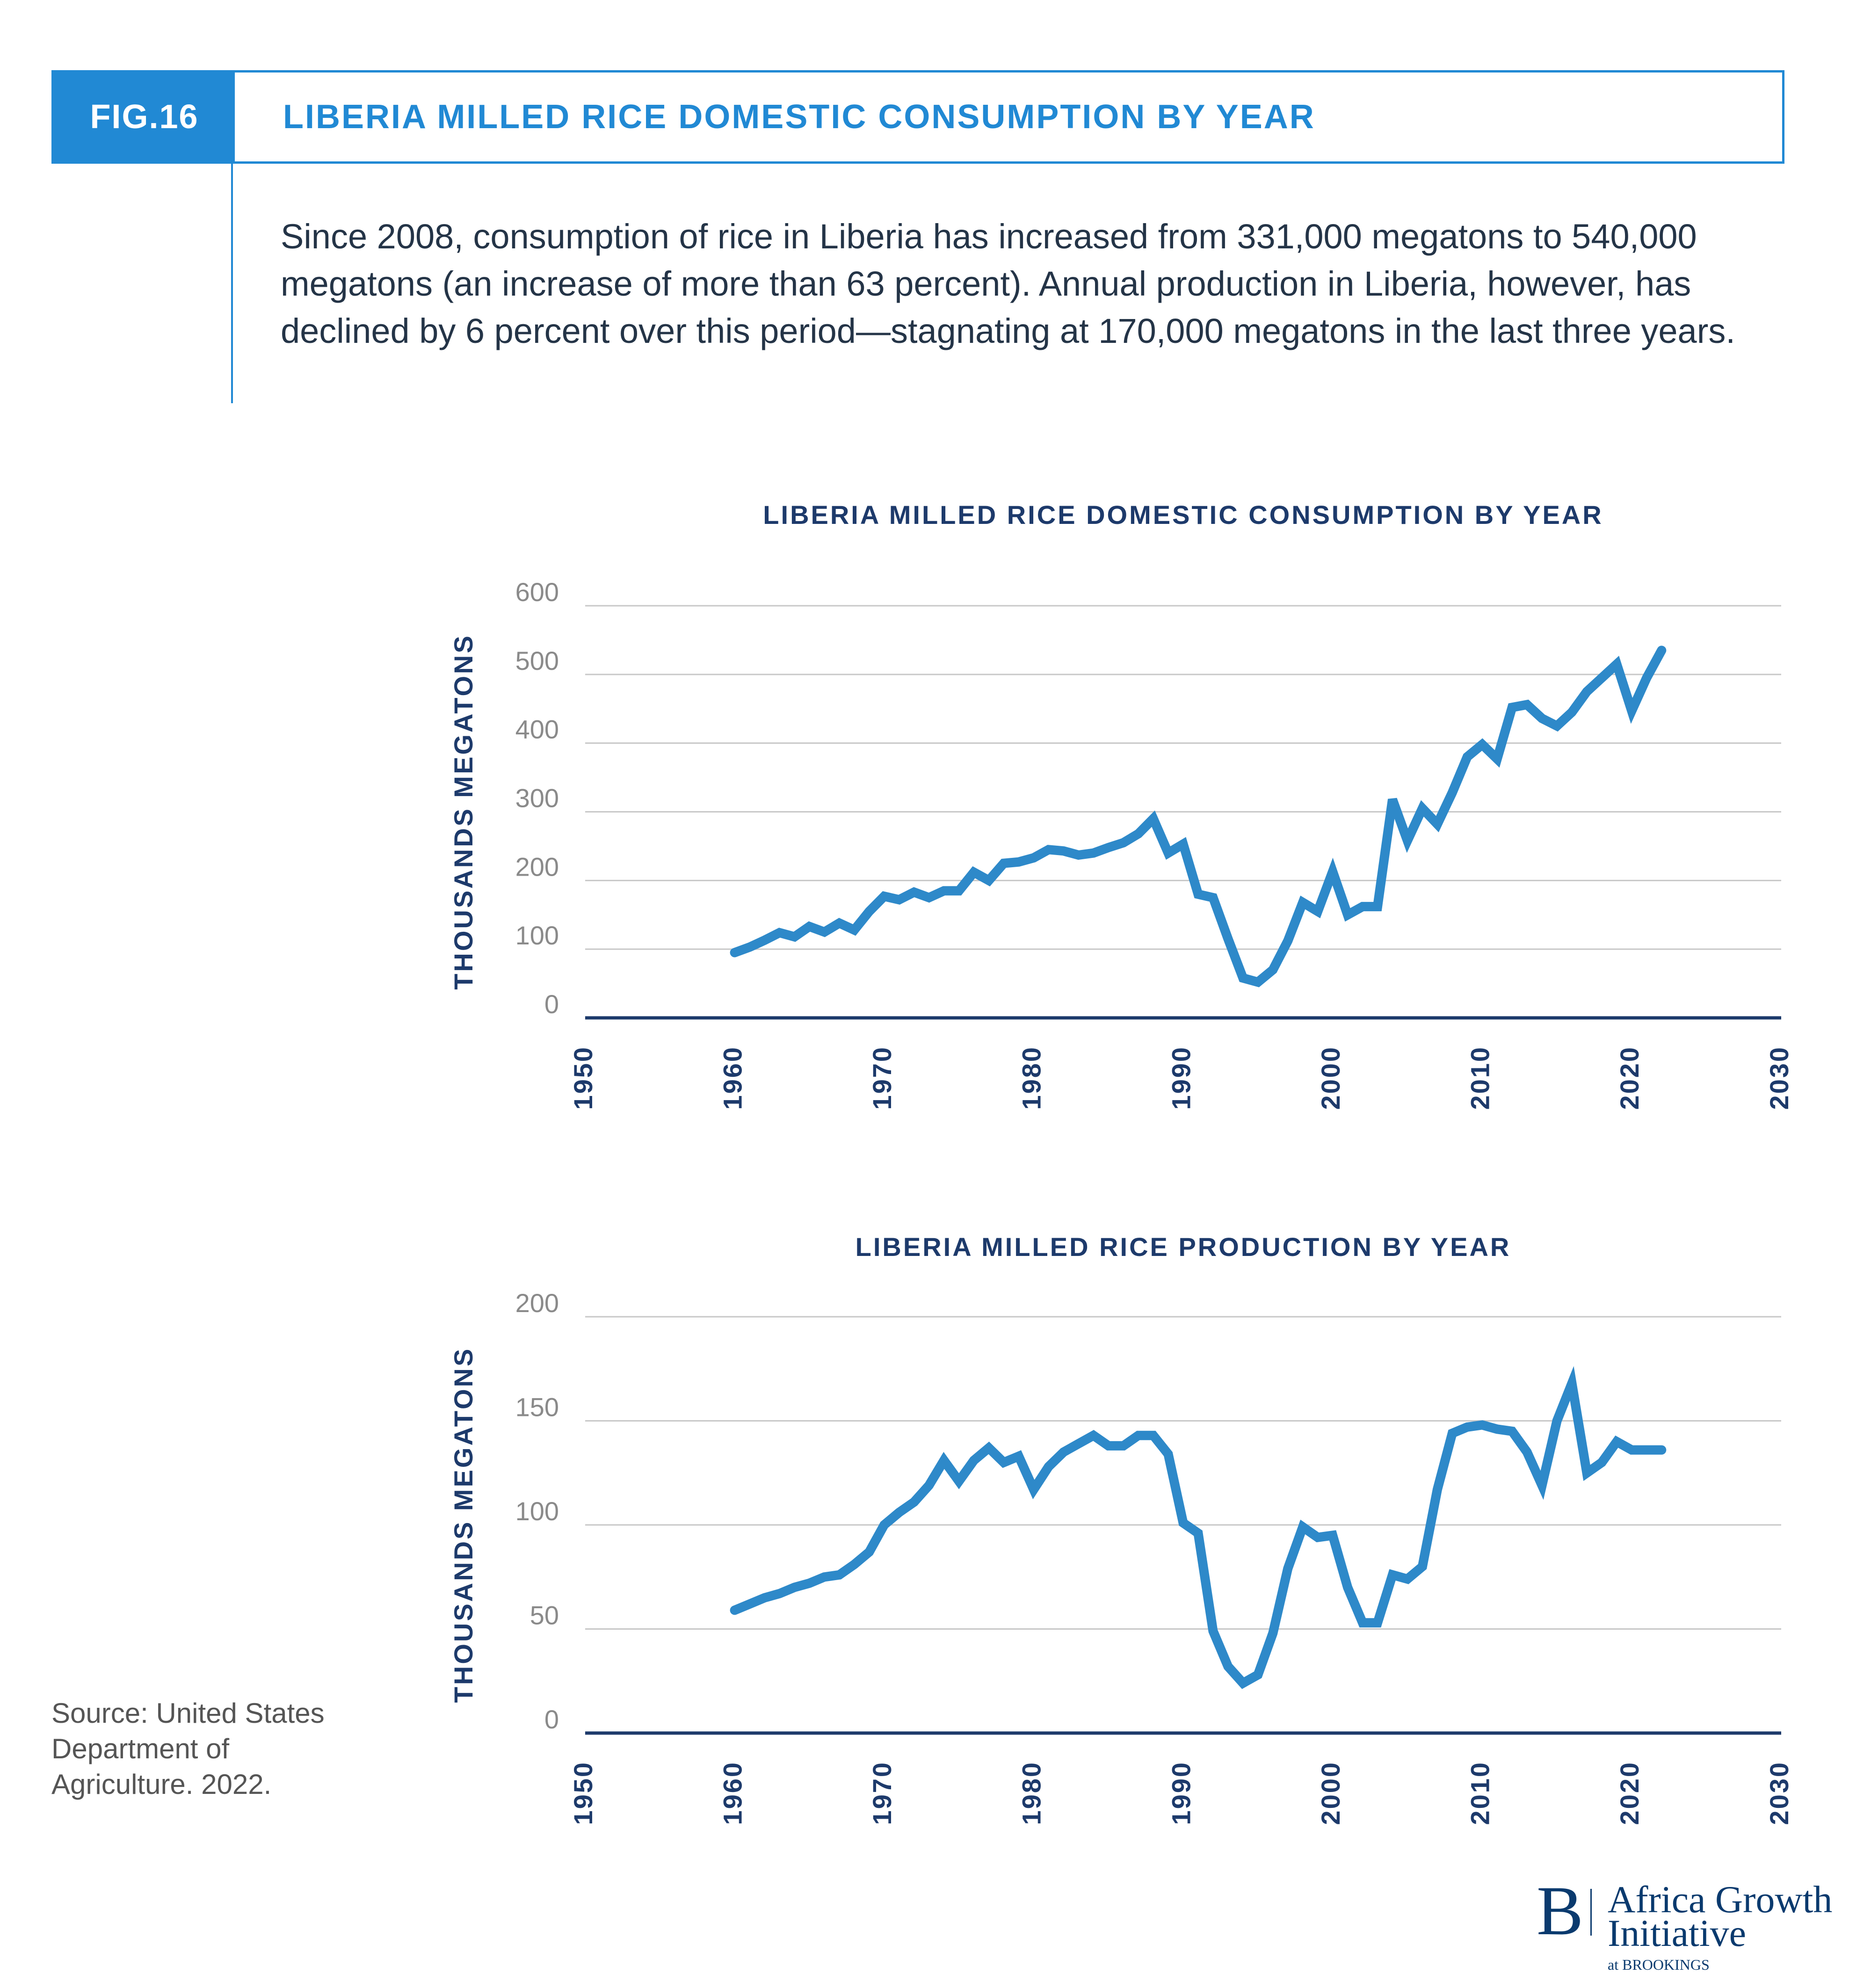  I want to click on y-tick-label: 600, so click(537, 592).